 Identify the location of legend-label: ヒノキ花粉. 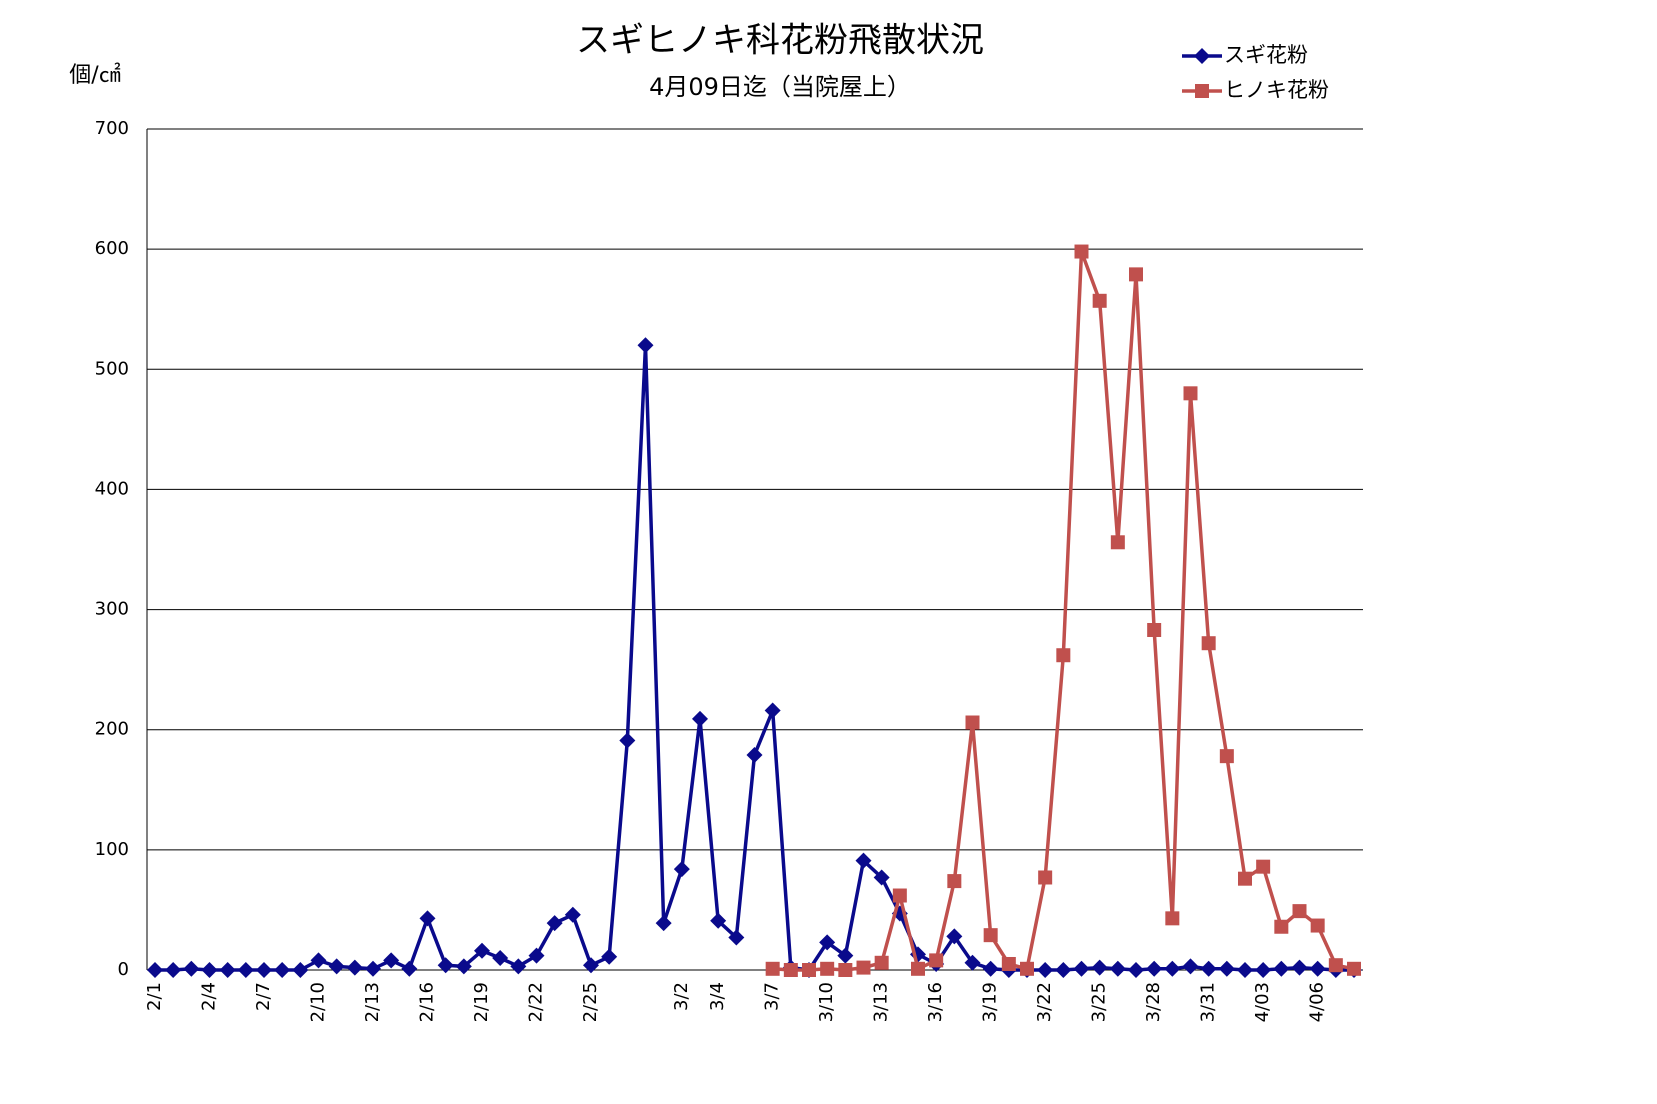
(1276, 90).